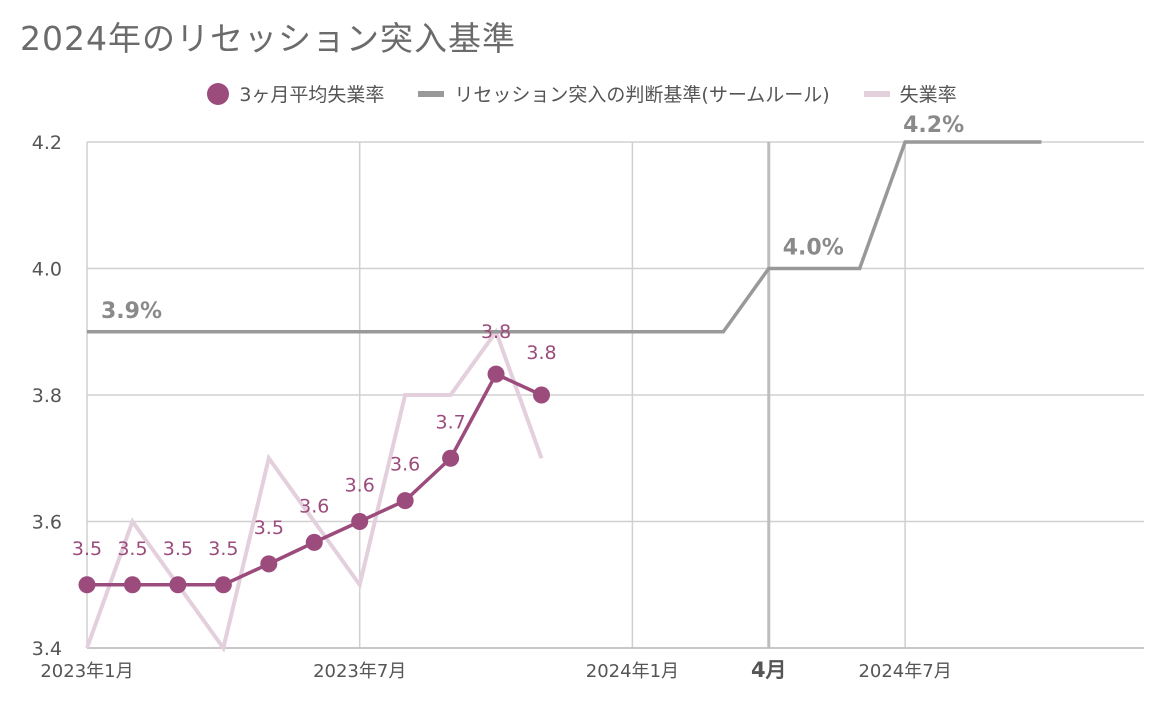 This screenshot has height=710, width=1164. Describe the element at coordinates (431, 93) in the screenshot. I see `legend-marker-samrule` at that location.